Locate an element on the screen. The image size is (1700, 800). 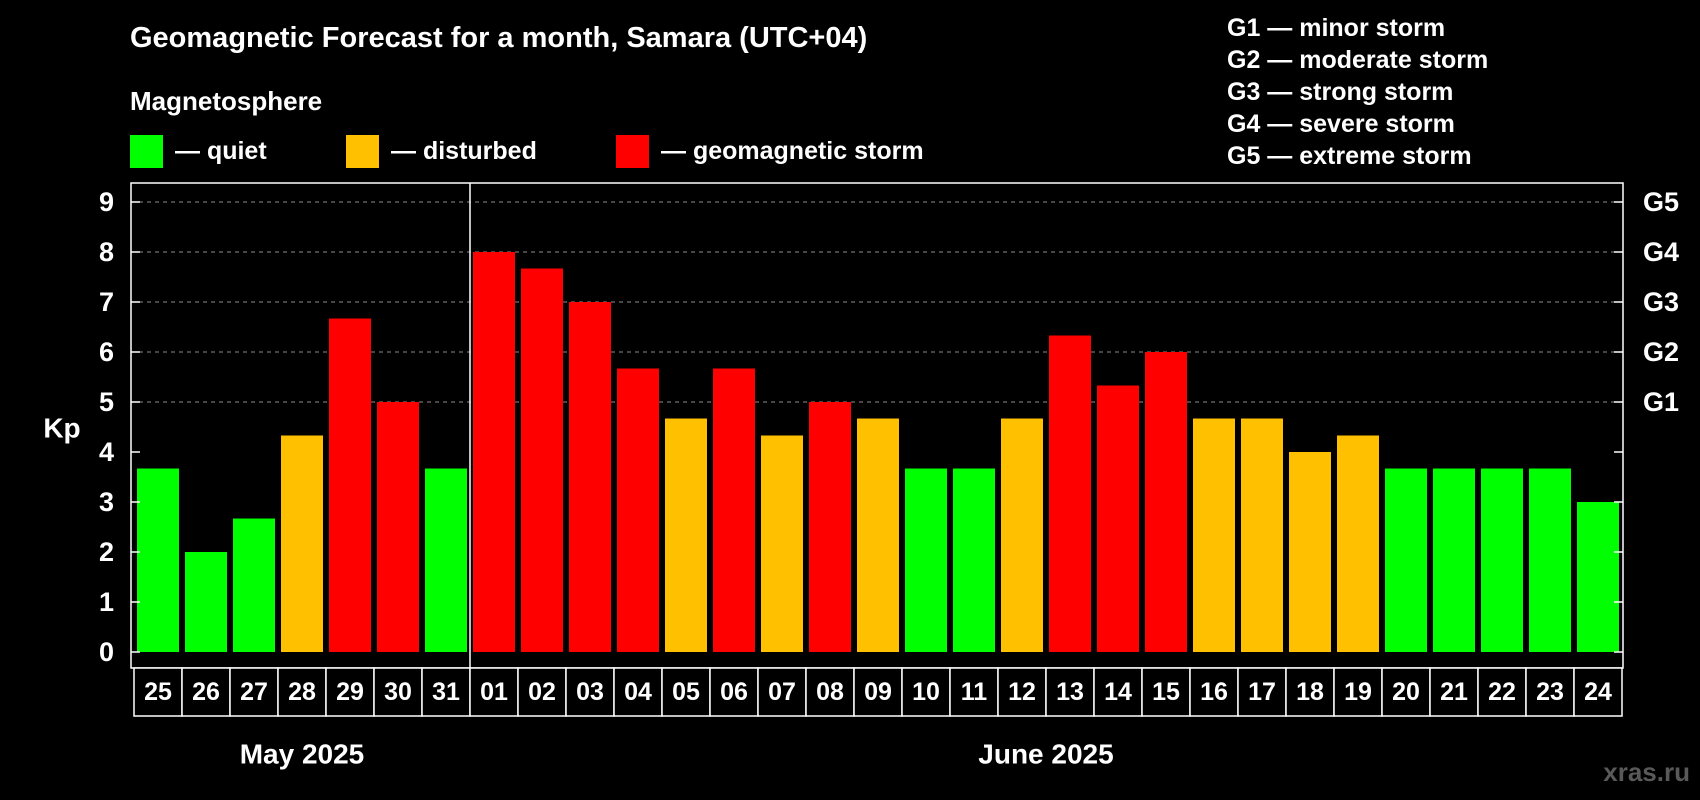
date-label-14: 14 is located at coordinates (1118, 692).